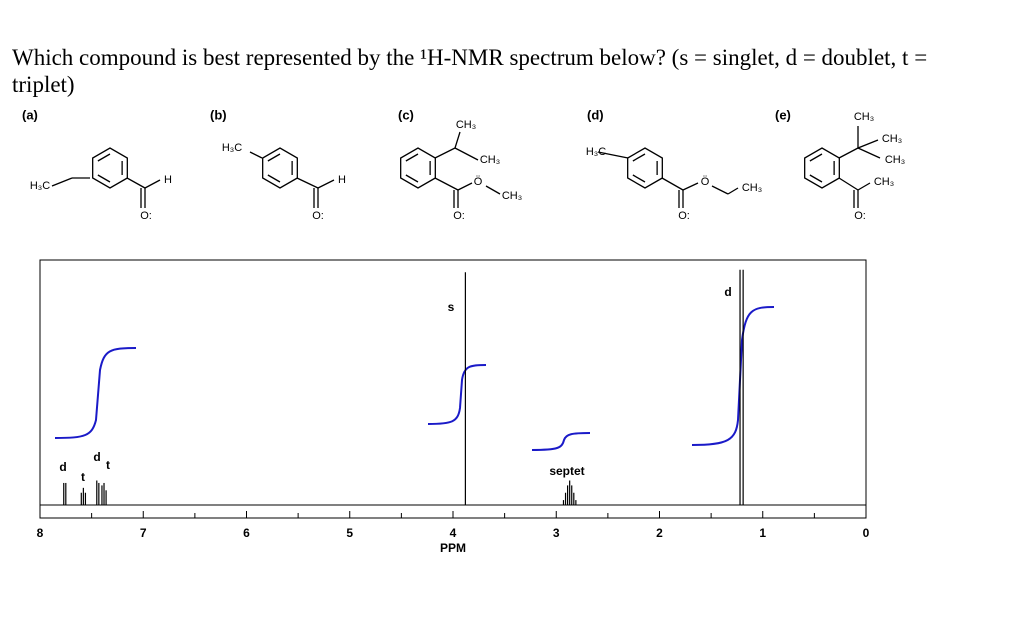  I want to click on x-tick-label: 4, so click(453, 533).